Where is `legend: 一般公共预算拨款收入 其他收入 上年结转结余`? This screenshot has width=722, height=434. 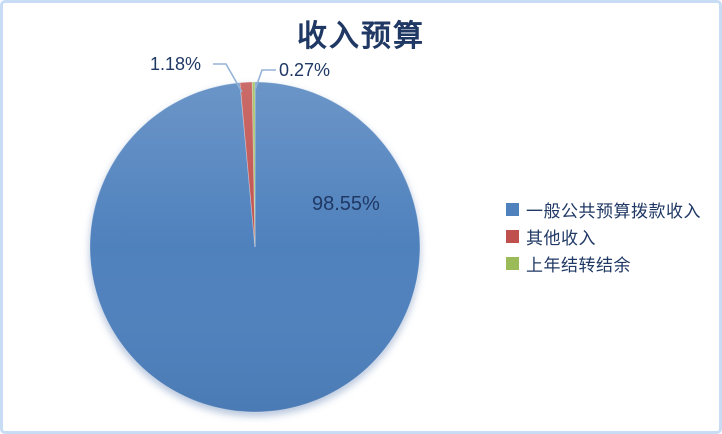
legend: 一般公共预算拨款收入 其他收入 上年结转结余 is located at coordinates (603, 239).